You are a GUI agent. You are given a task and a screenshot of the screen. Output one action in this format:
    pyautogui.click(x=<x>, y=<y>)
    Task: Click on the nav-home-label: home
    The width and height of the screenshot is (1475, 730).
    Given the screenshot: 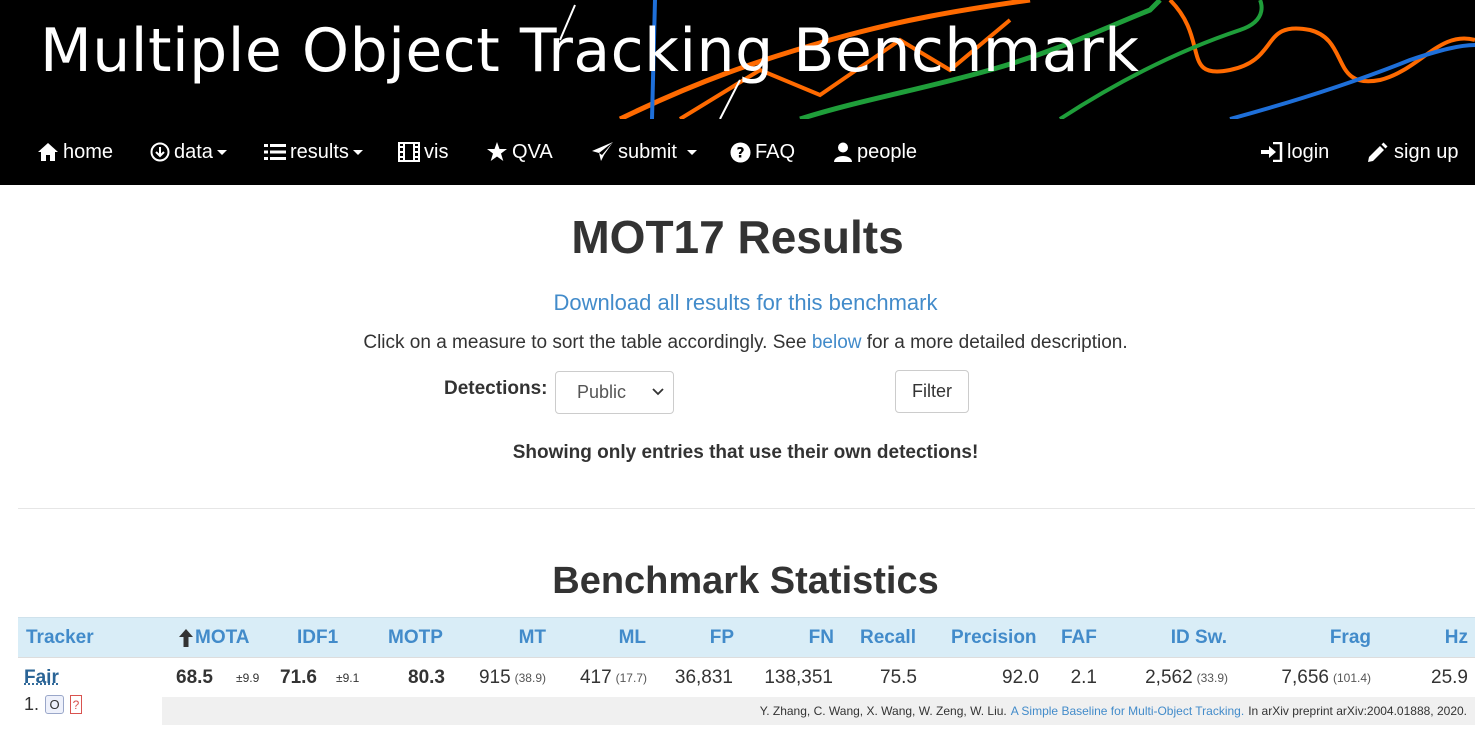 What is the action you would take?
    pyautogui.click(x=88, y=151)
    